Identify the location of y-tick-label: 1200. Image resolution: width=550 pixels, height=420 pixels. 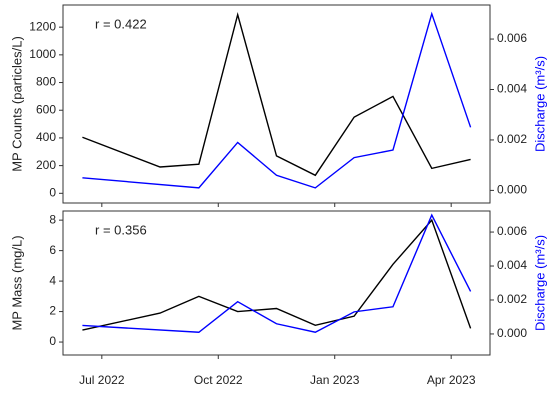
(42, 26).